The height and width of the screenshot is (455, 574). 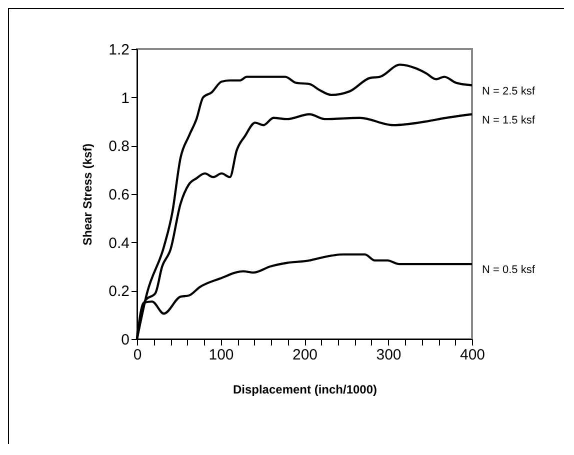 I want to click on x-axis-title: Displacement (inch/1000), so click(x=305, y=389).